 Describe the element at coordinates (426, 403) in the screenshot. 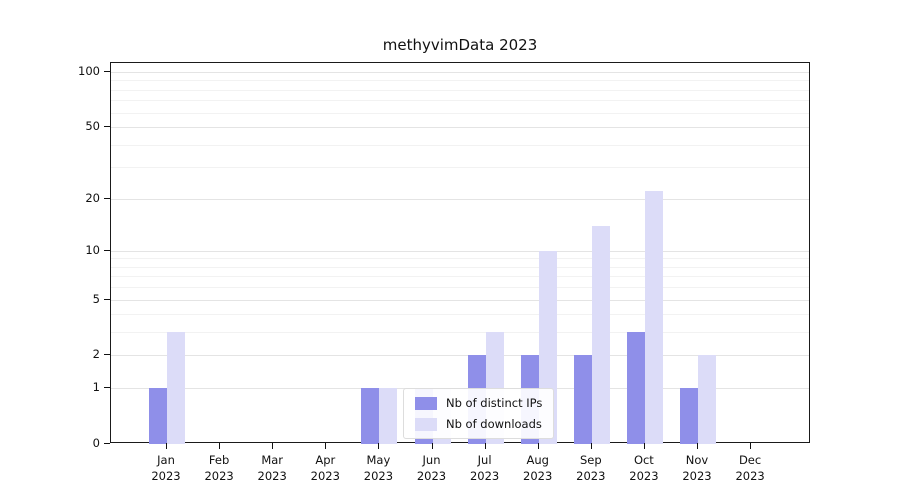

I see `legend-swatch-distinct-ips` at that location.